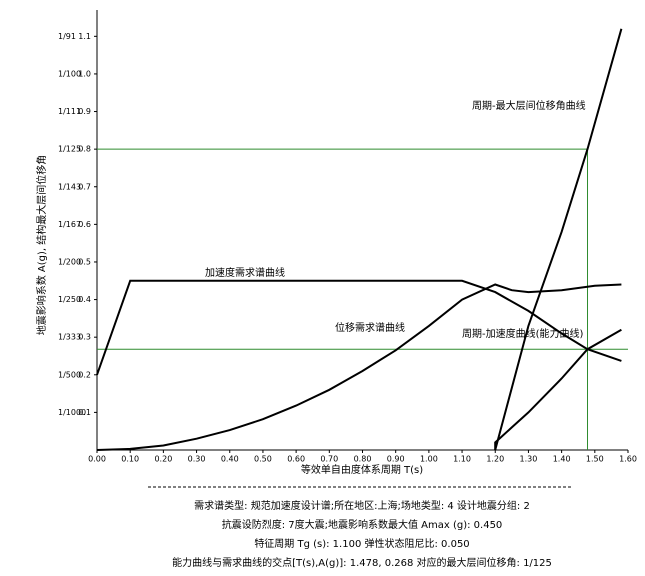  What do you see at coordinates (362, 469) in the screenshot?
I see `x-axis-label: 等效单自由度体系周期 T(s)` at bounding box center [362, 469].